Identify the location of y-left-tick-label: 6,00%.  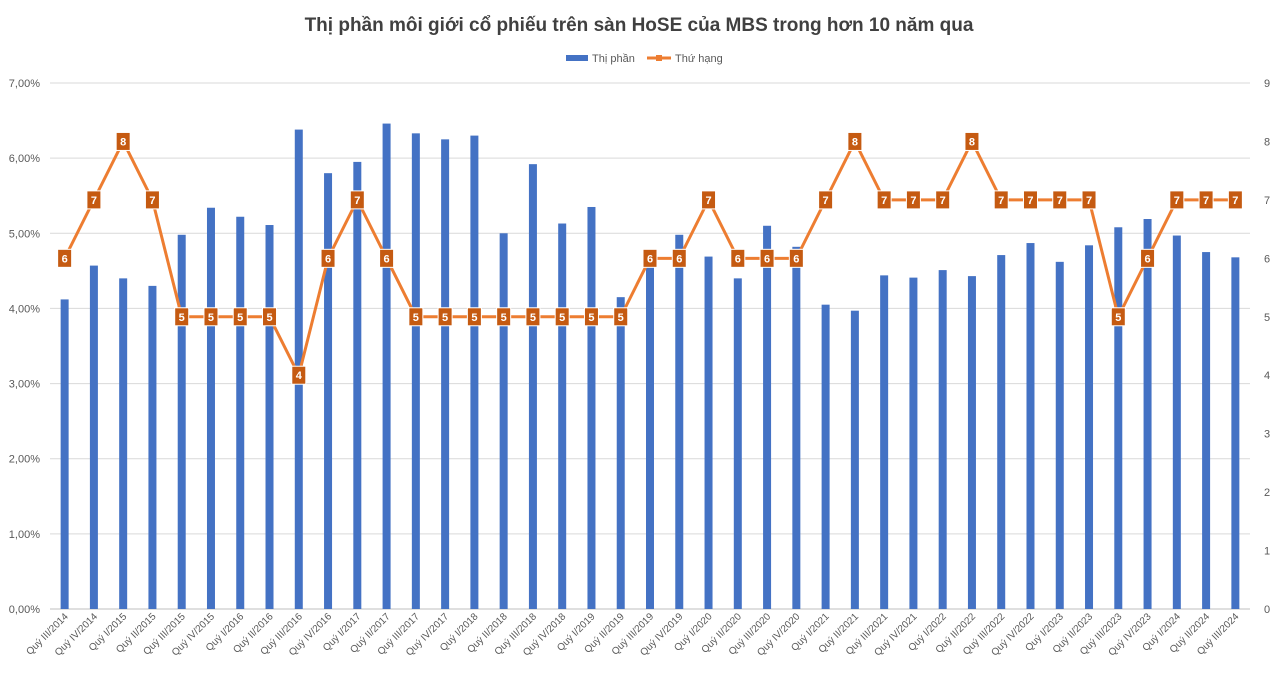
(24, 159).